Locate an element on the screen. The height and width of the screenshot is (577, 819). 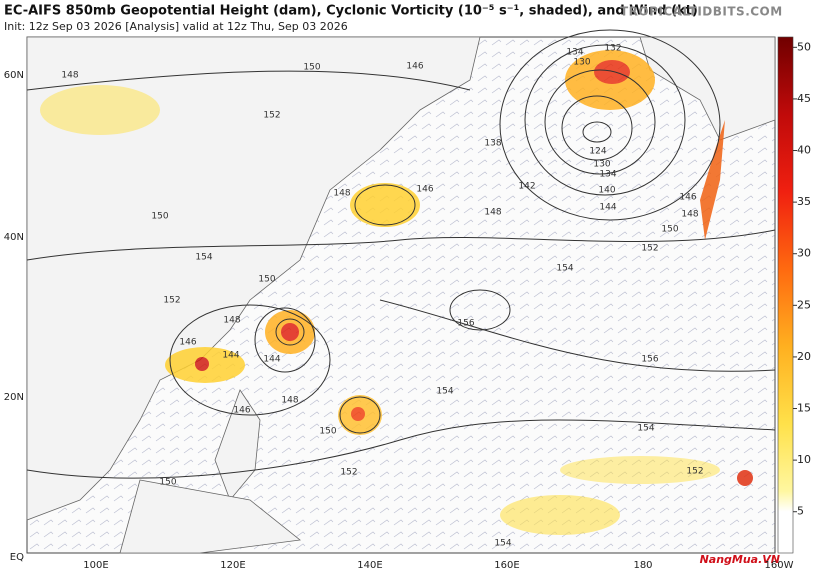
colorbar-tick-label: 30 is located at coordinates (804, 253).